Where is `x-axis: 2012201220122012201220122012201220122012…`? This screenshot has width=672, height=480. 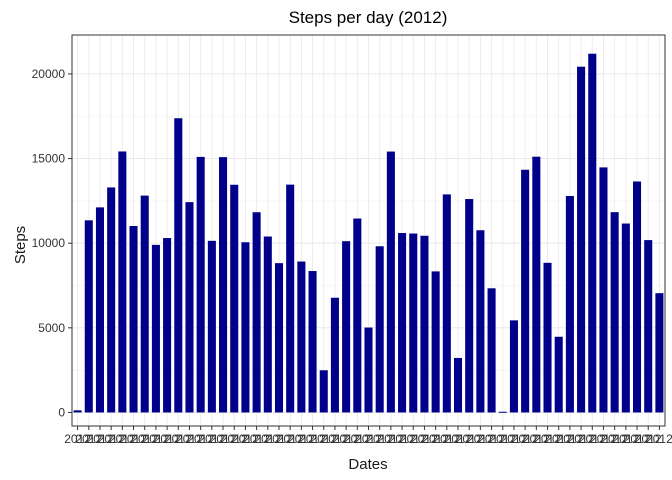
x-axis: 2012201220122012201220122012201220122012… is located at coordinates (368, 436).